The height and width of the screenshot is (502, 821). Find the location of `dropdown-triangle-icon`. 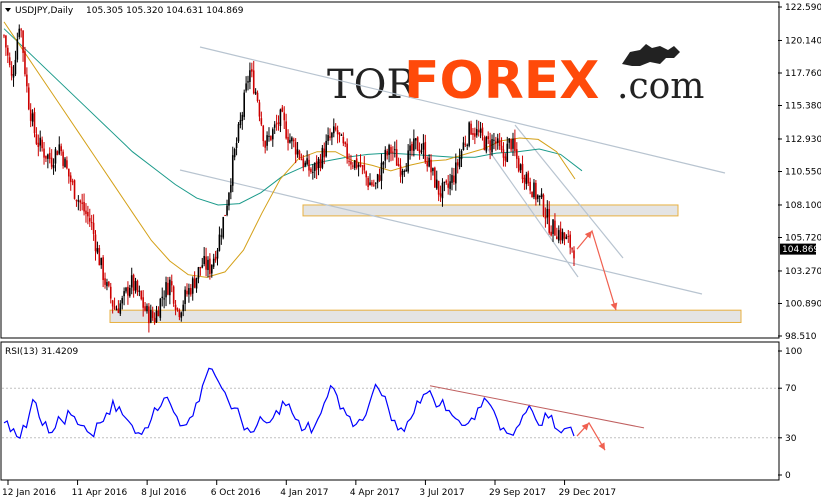

dropdown-triangle-icon is located at coordinates (8, 10).